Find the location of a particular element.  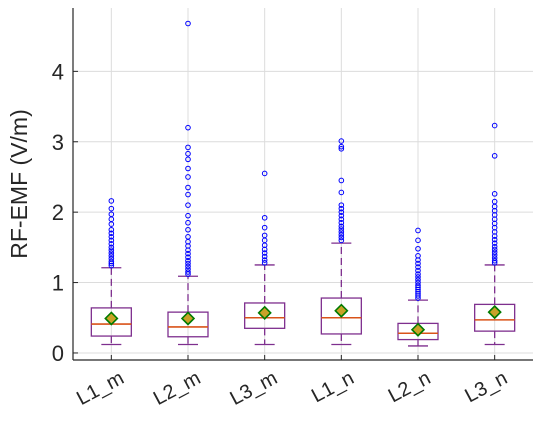

box-l2-m is located at coordinates (188, 183).